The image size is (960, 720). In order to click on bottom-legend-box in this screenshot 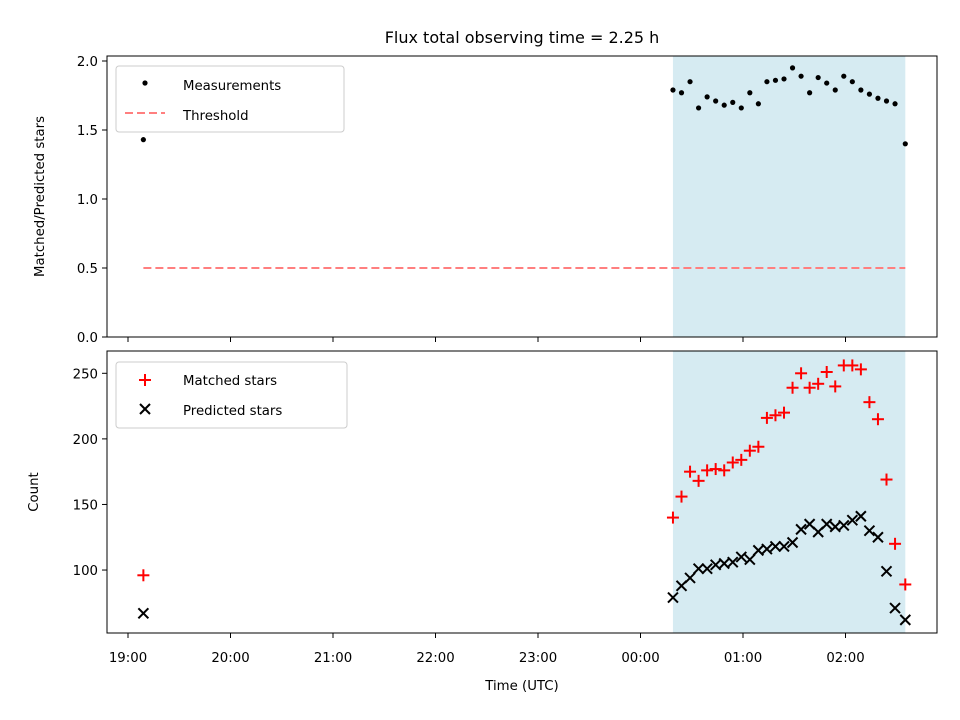, I will do `click(231, 395)`.